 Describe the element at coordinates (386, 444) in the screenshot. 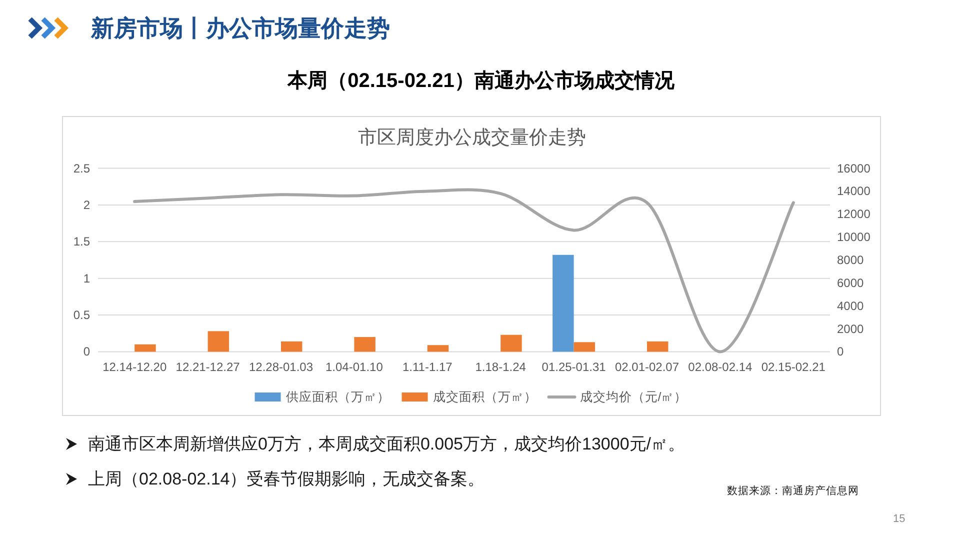

I see `annotation: 南通市区本周新增供应0万方，本周成交面积0.005万方，成交均价13000元/㎡。` at that location.